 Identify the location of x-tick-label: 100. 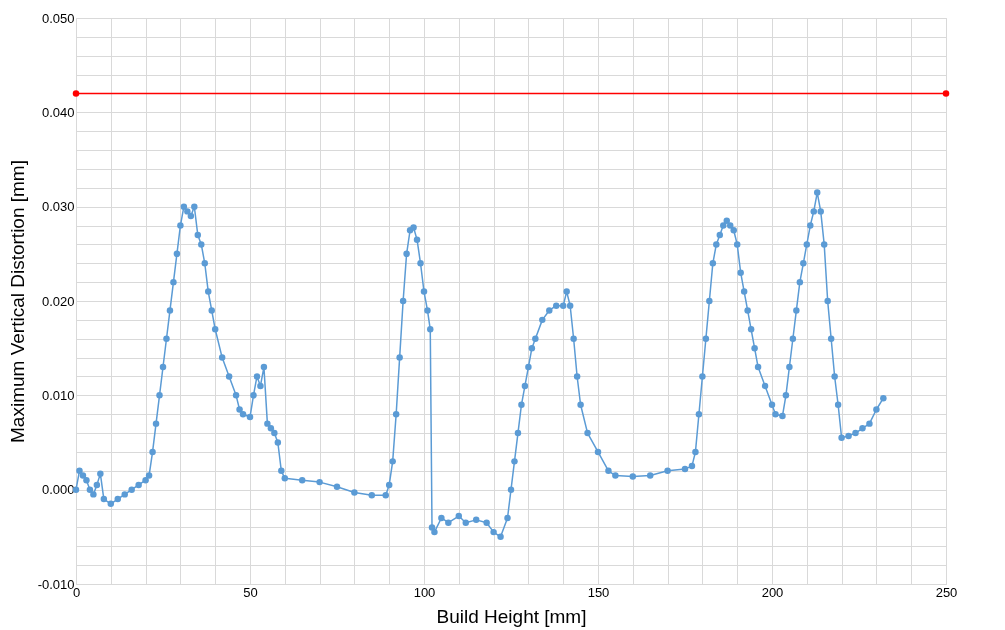
(424, 592).